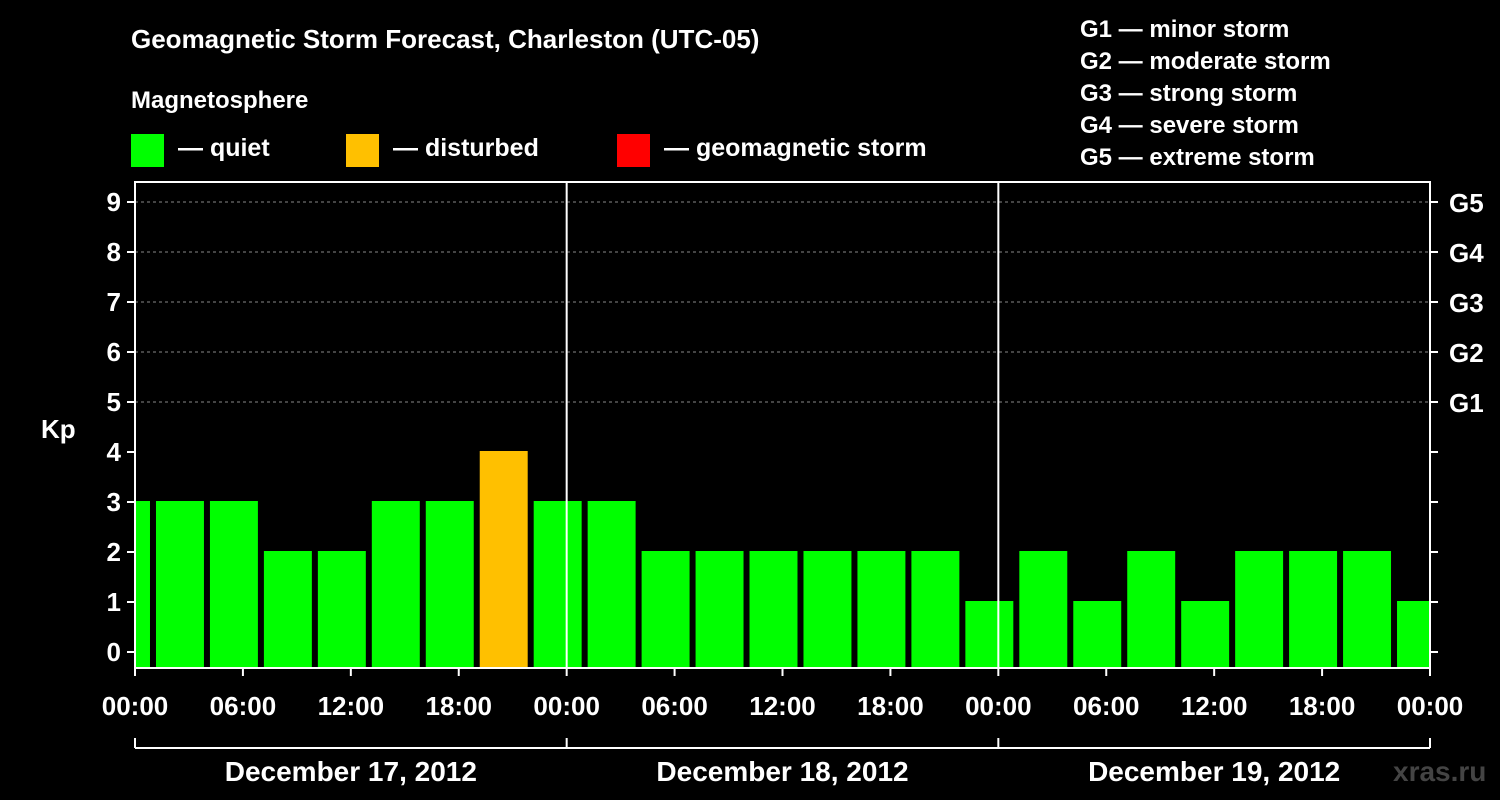 The height and width of the screenshot is (800, 1500). What do you see at coordinates (147, 150) in the screenshot?
I see `legend-swatch-quiet` at bounding box center [147, 150].